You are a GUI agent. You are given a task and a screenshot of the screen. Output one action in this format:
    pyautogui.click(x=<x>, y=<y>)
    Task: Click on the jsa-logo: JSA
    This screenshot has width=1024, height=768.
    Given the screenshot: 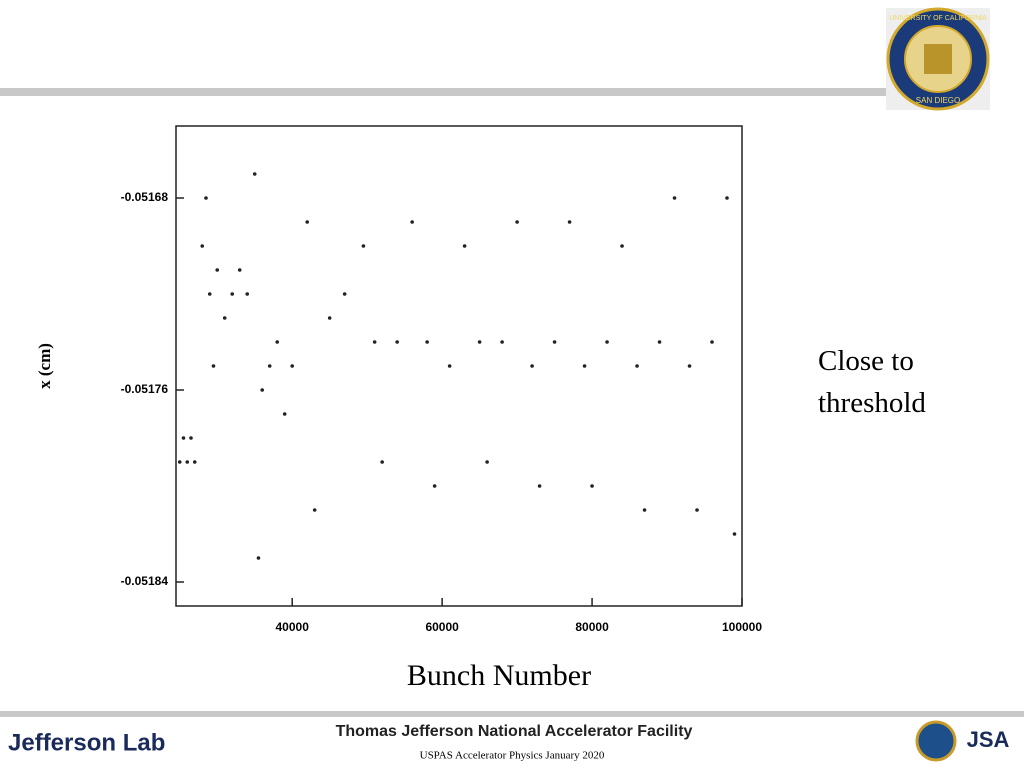 What is the action you would take?
    pyautogui.click(x=988, y=739)
    